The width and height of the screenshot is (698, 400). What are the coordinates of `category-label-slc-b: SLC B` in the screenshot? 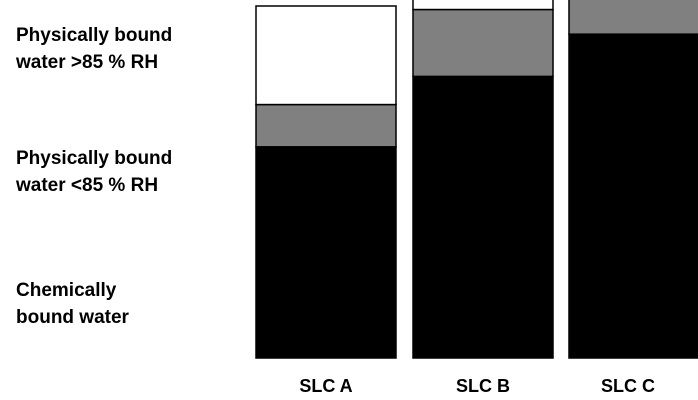 It's located at (483, 386).